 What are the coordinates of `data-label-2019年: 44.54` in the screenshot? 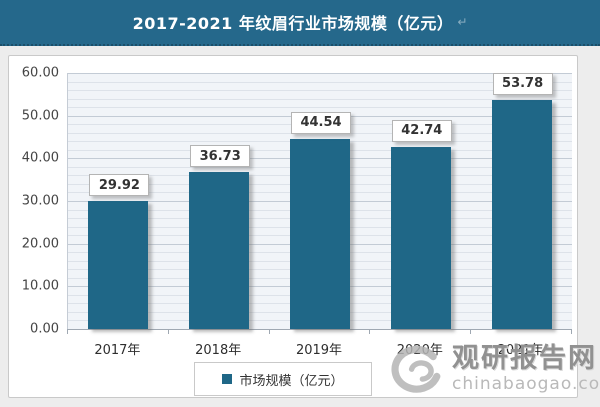 It's located at (321, 122).